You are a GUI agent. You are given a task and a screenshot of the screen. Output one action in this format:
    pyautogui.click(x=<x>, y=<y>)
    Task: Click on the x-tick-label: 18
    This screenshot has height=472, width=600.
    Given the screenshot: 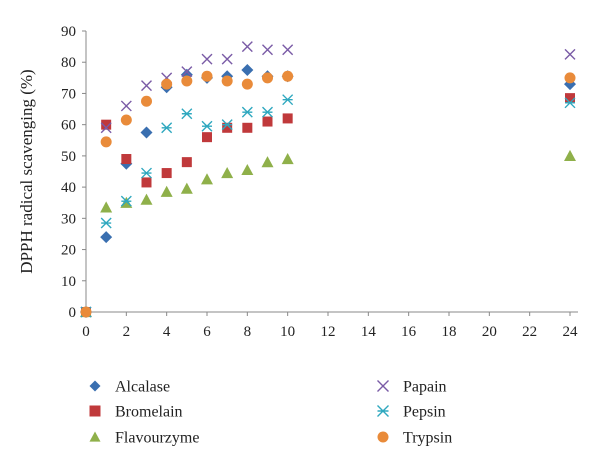 What is the action you would take?
    pyautogui.click(x=449, y=332)
    